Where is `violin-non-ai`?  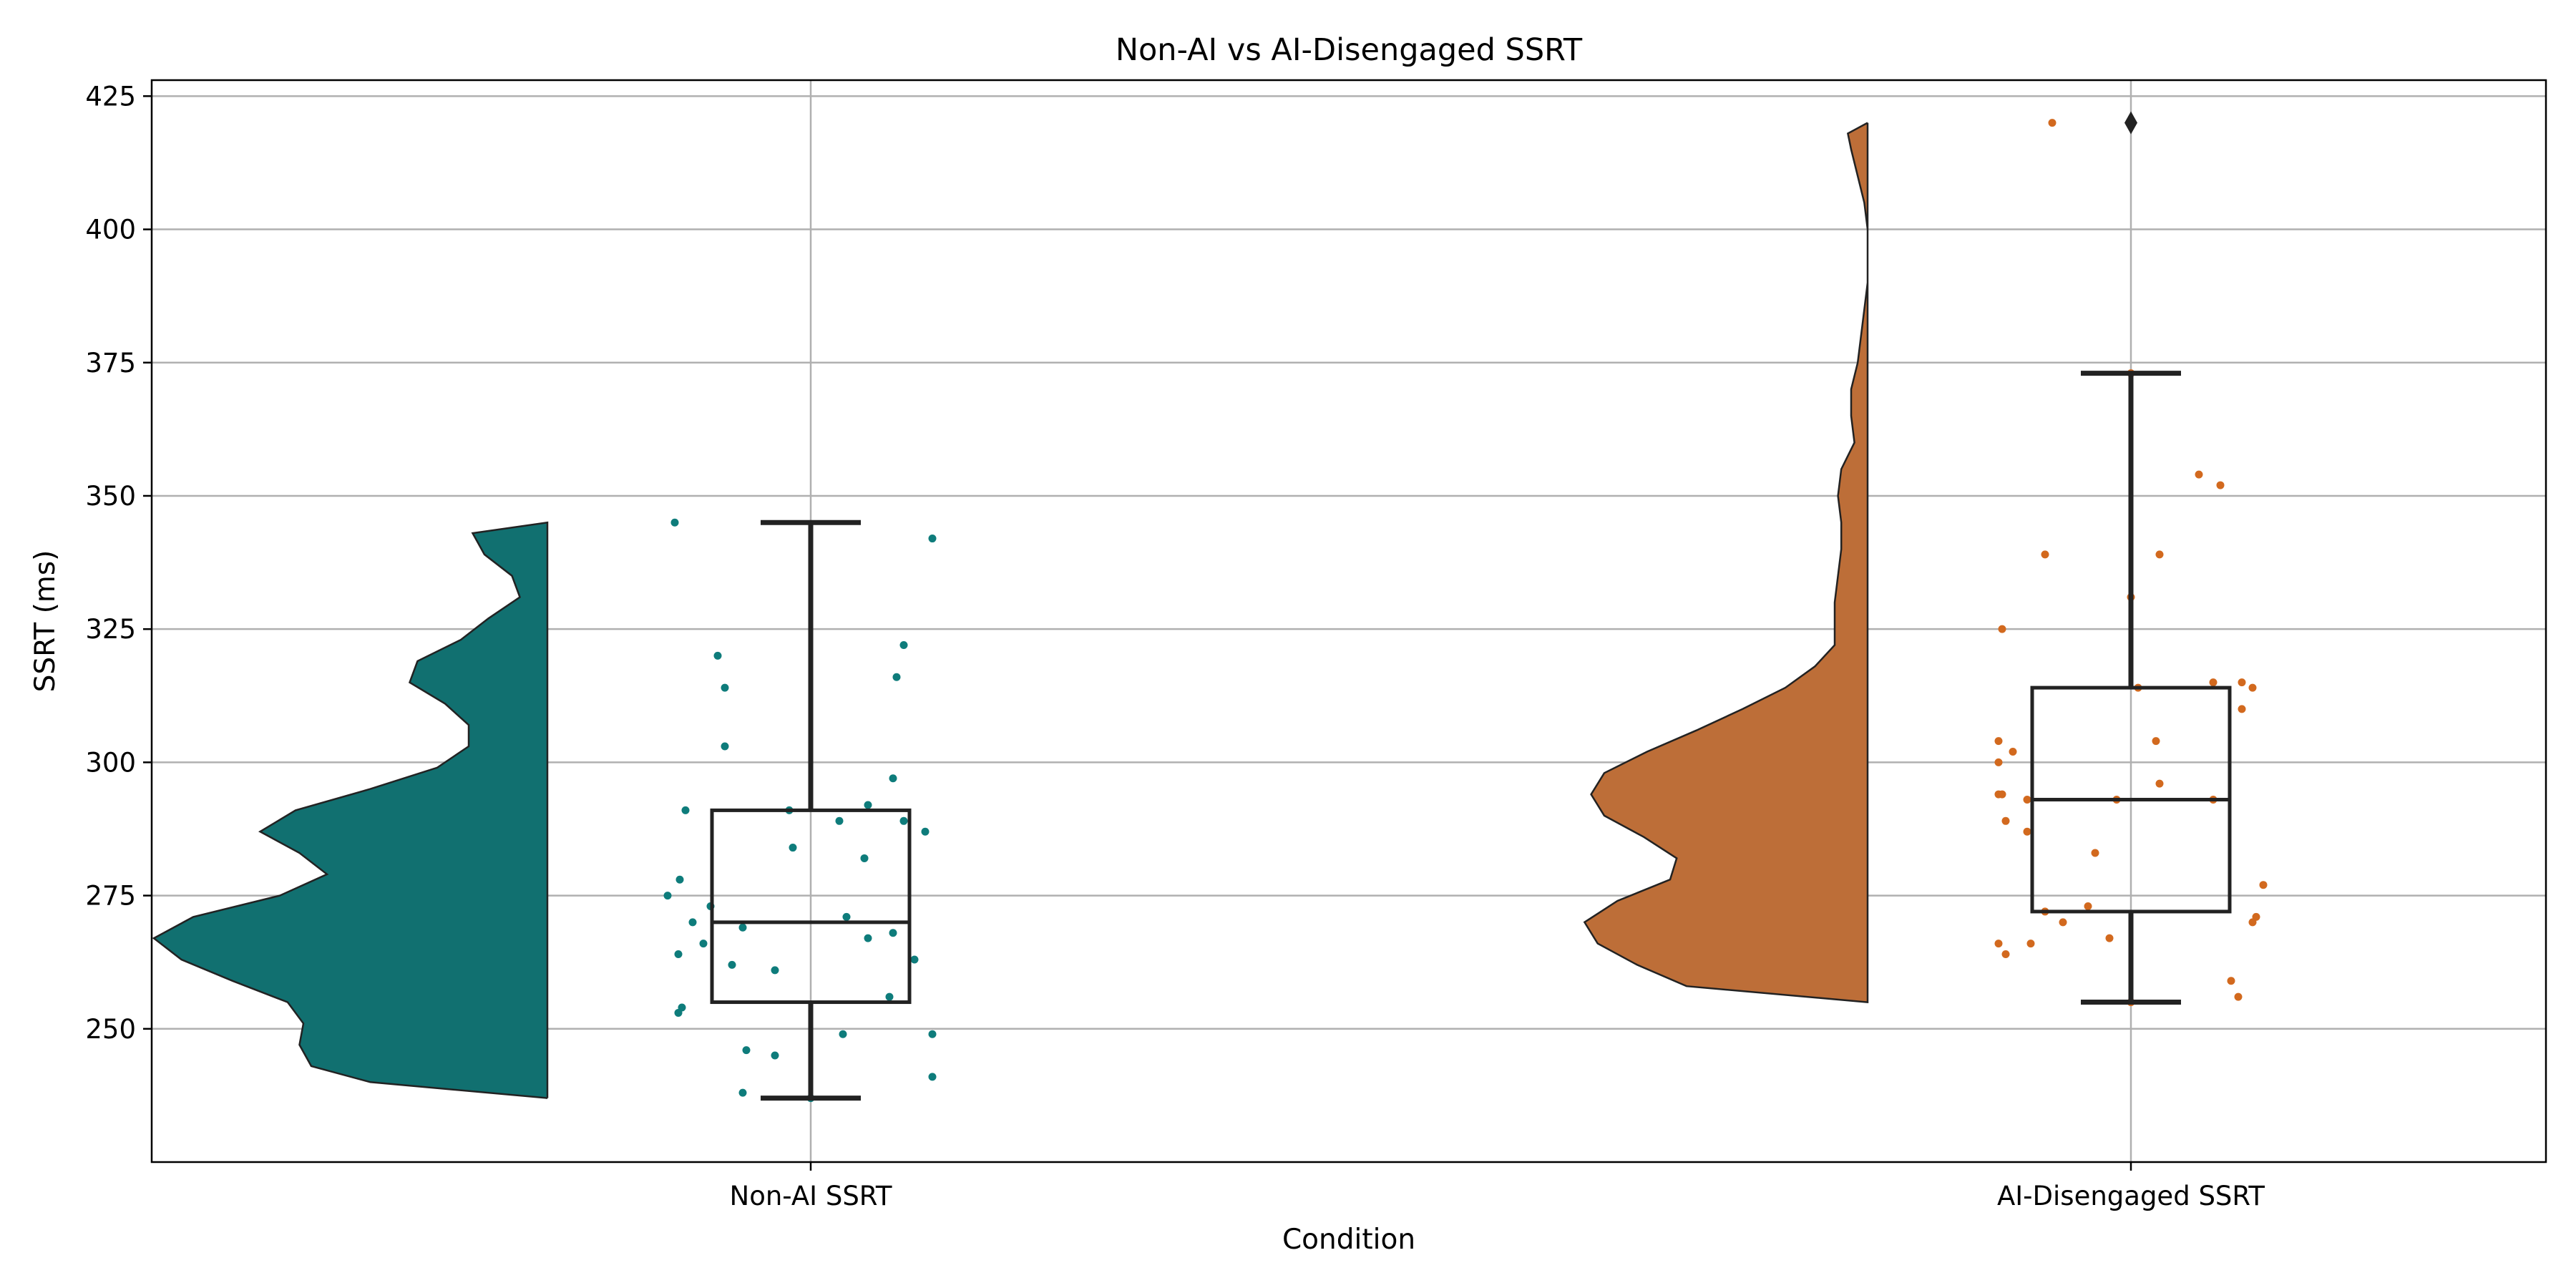 violin-non-ai is located at coordinates (350, 810).